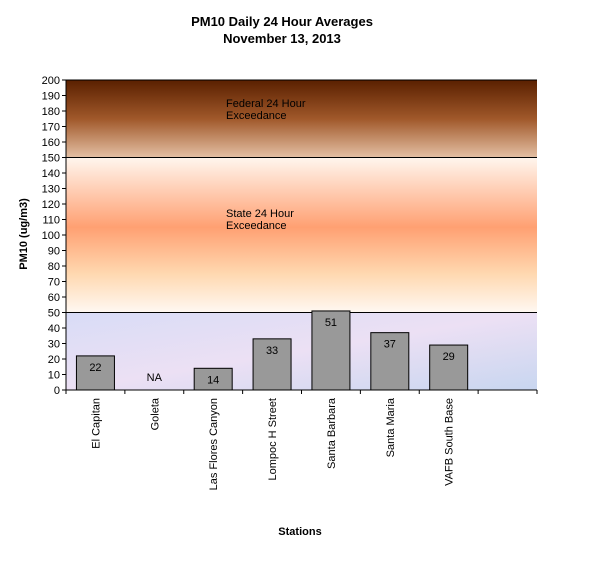  What do you see at coordinates (213, 380) in the screenshot?
I see `value-label: 14` at bounding box center [213, 380].